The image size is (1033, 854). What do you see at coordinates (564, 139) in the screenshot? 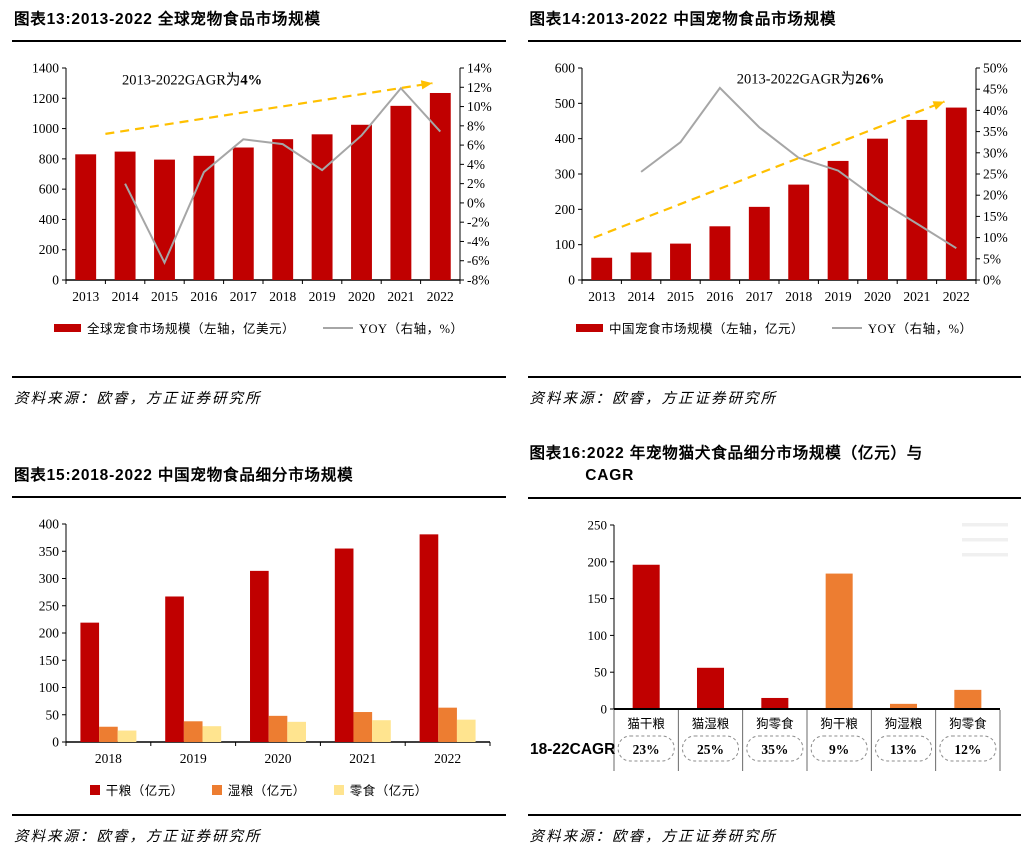
I see `svg-text: 400` at bounding box center [564, 139].